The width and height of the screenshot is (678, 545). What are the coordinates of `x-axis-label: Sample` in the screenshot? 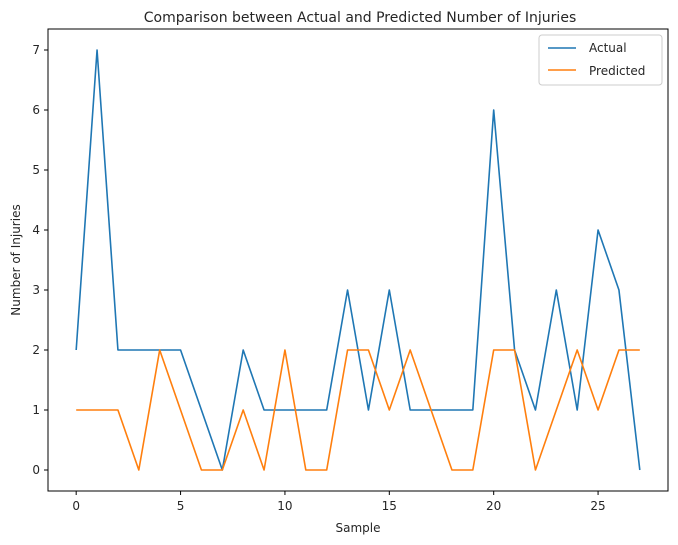 It's located at (358, 528).